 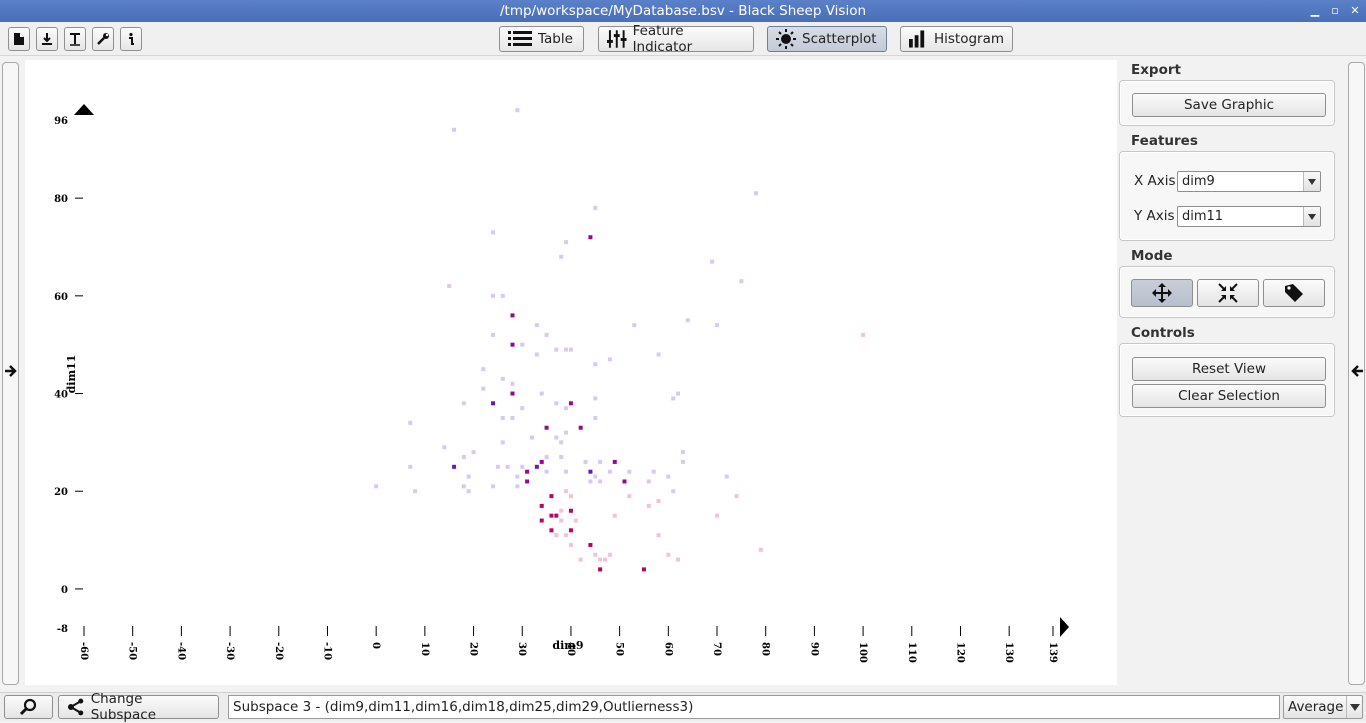 I want to click on change-subspace-button: Change Subspace, so click(x=138, y=707).